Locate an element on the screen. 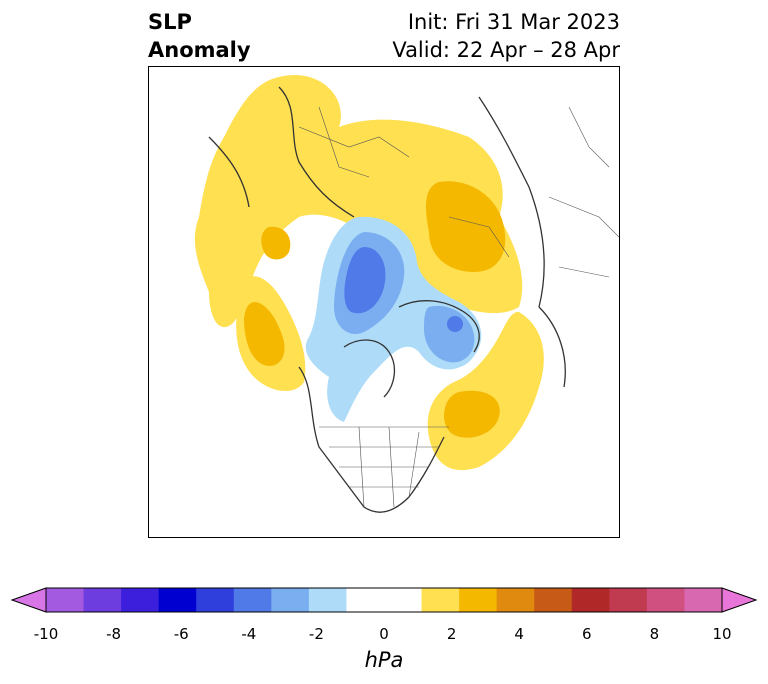  colorbar-tick-label: -6 is located at coordinates (181, 634).